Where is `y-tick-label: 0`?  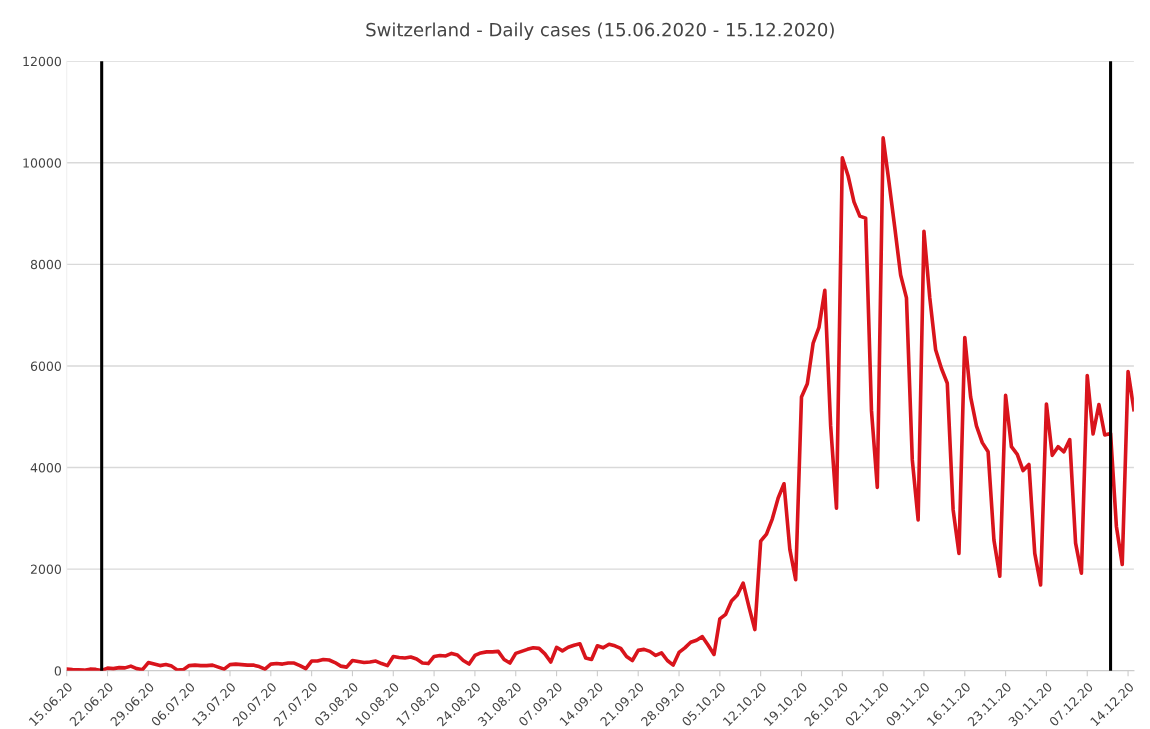
y-tick-label: 0 is located at coordinates (58, 671).